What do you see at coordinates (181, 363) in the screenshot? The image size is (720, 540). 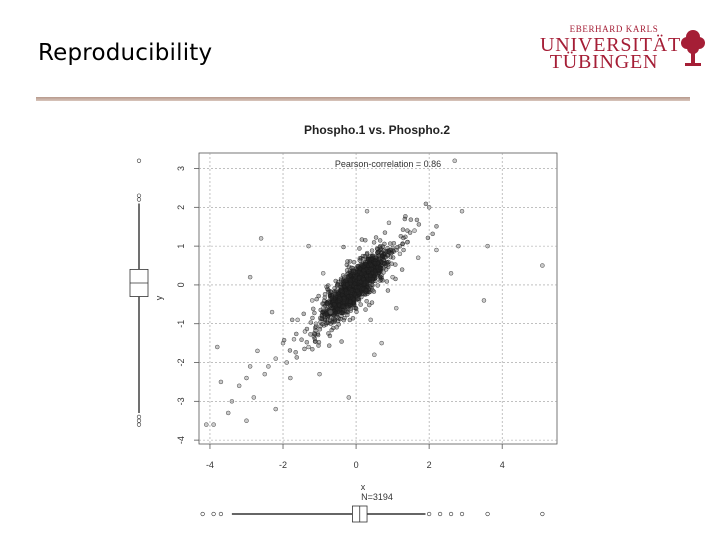 I see `y-tick-label: -2` at bounding box center [181, 363].